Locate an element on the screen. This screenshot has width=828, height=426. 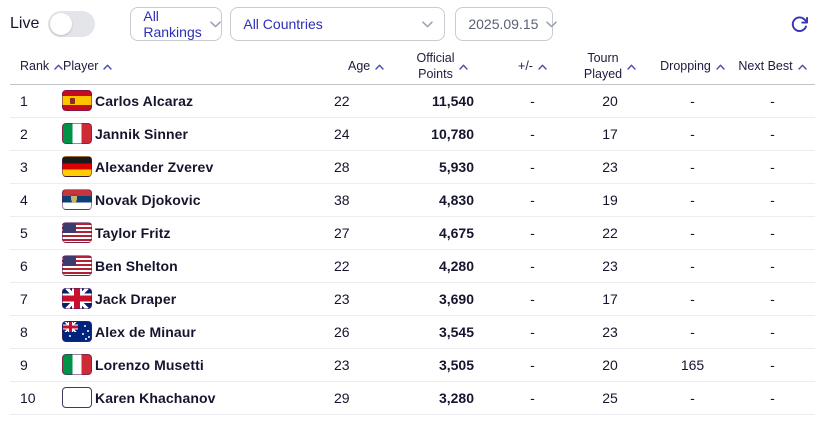
player-cell: Jannik Sinner is located at coordinates (191, 134).